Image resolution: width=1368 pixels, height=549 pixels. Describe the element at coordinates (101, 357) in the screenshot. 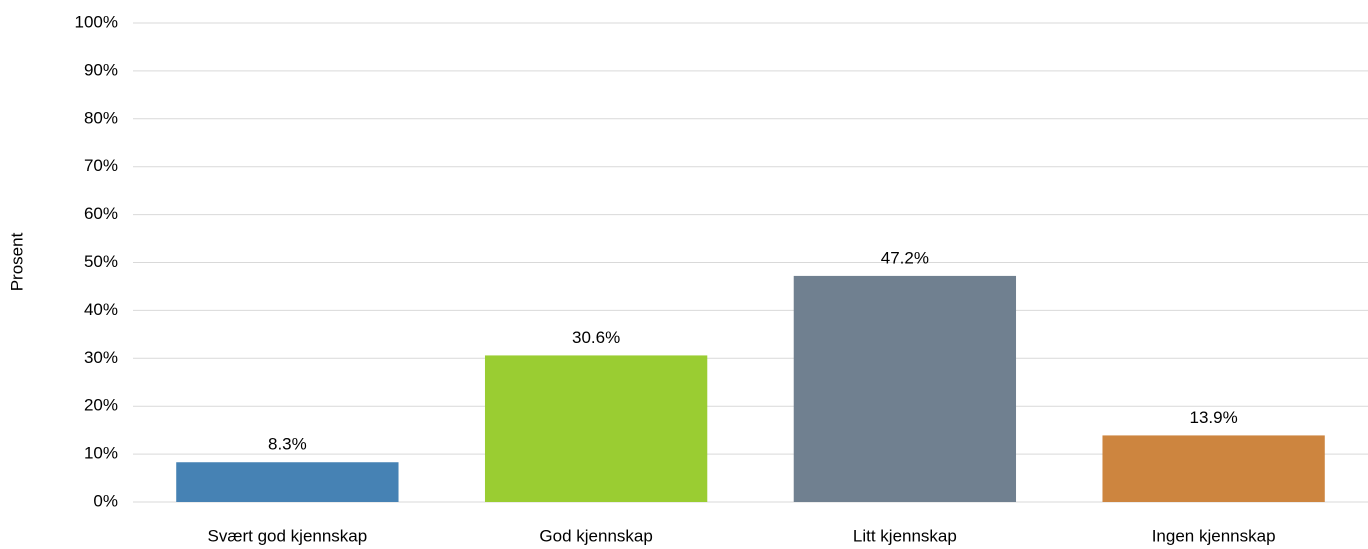

I see `y-tick-label: 30%` at that location.